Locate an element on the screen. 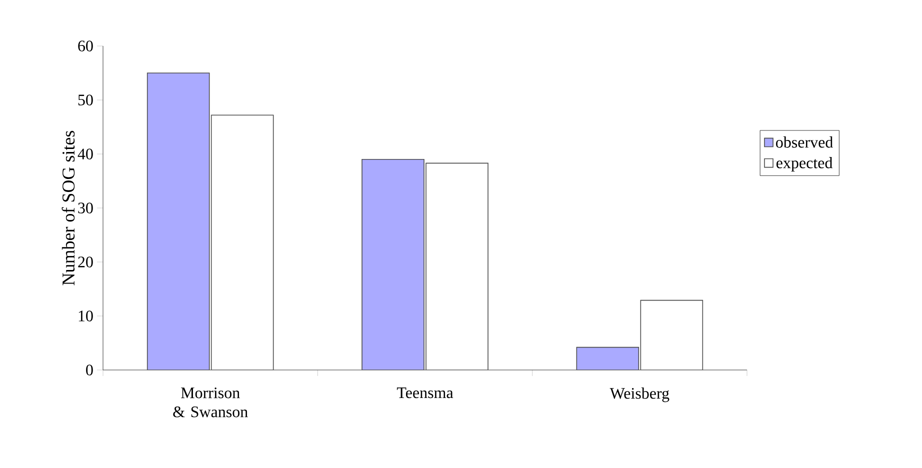 The image size is (922, 468). legend-label: expected is located at coordinates (804, 164).